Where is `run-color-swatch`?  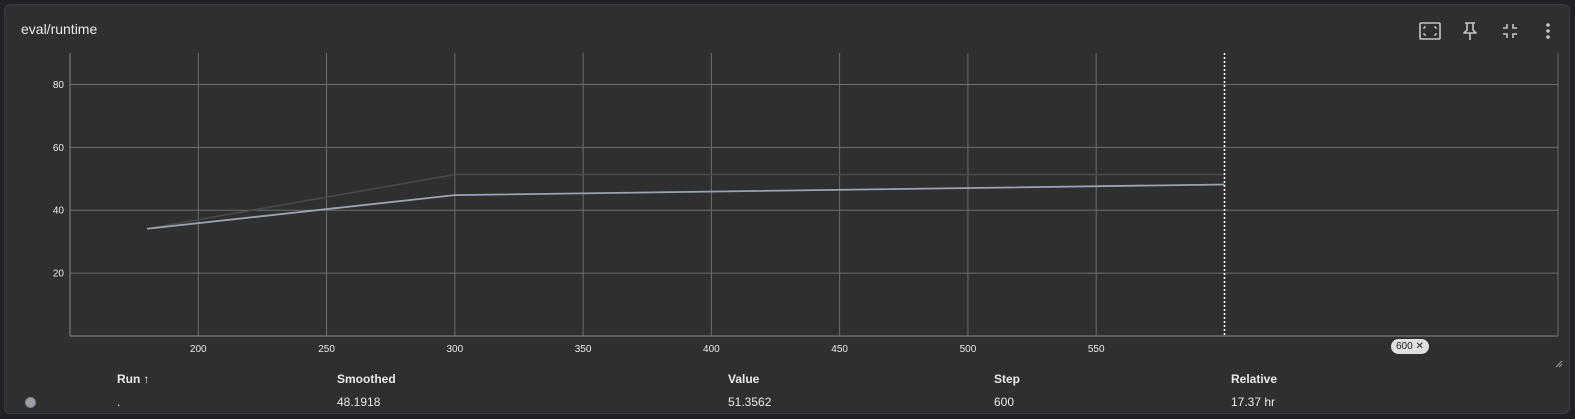
run-color-swatch is located at coordinates (30, 402).